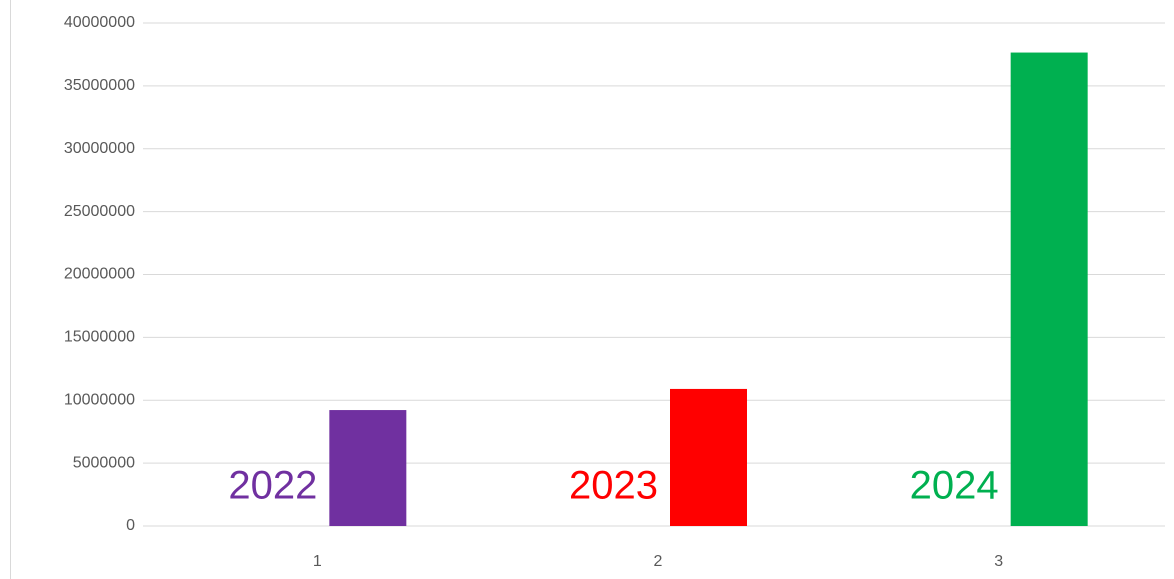 Image resolution: width=1174 pixels, height=579 pixels. What do you see at coordinates (99, 211) in the screenshot?
I see `y-tick-label: 25000000` at bounding box center [99, 211].